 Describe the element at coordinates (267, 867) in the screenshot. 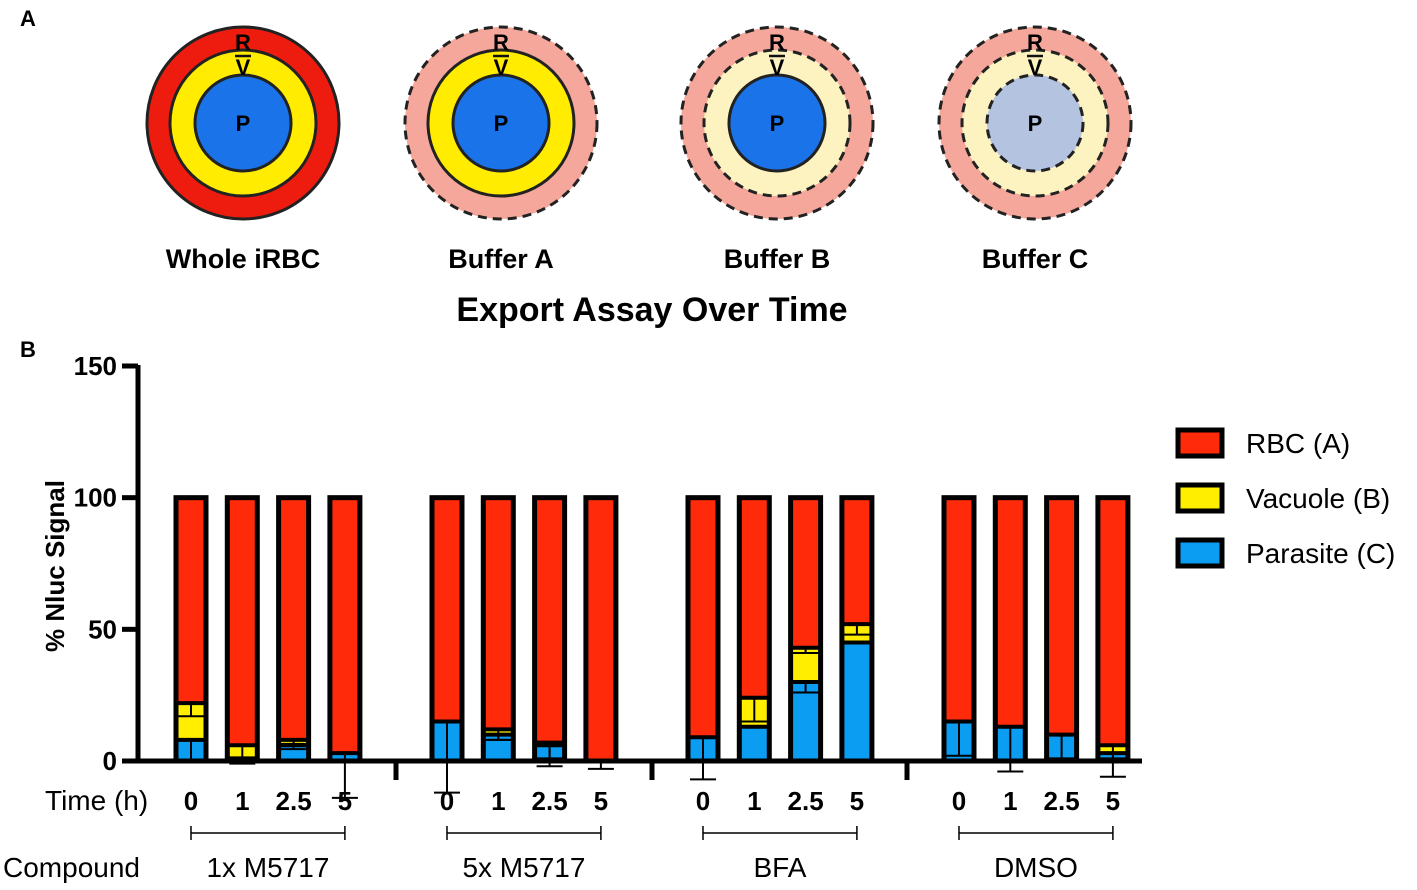

I see `compound-label: 1x M5717` at that location.